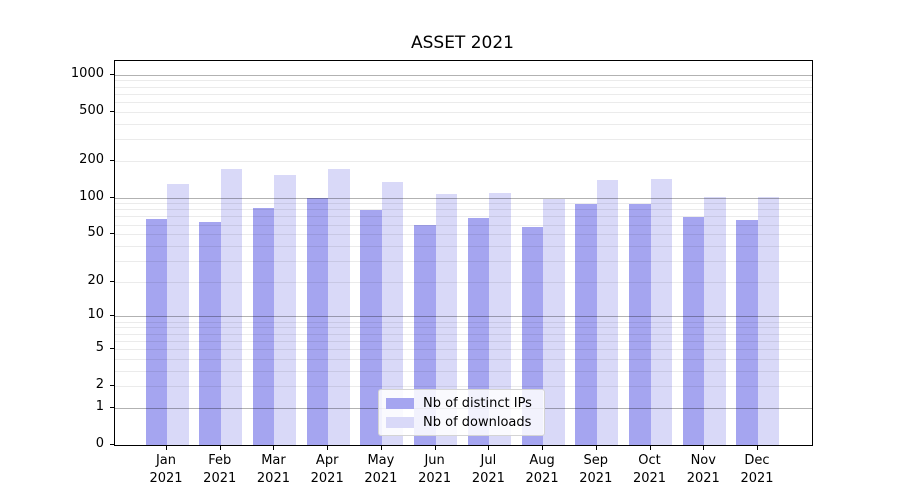 This screenshot has height=500, width=900. What do you see at coordinates (488, 469) in the screenshot?
I see `x-tick-label-jul: Jul 2021` at bounding box center [488, 469].